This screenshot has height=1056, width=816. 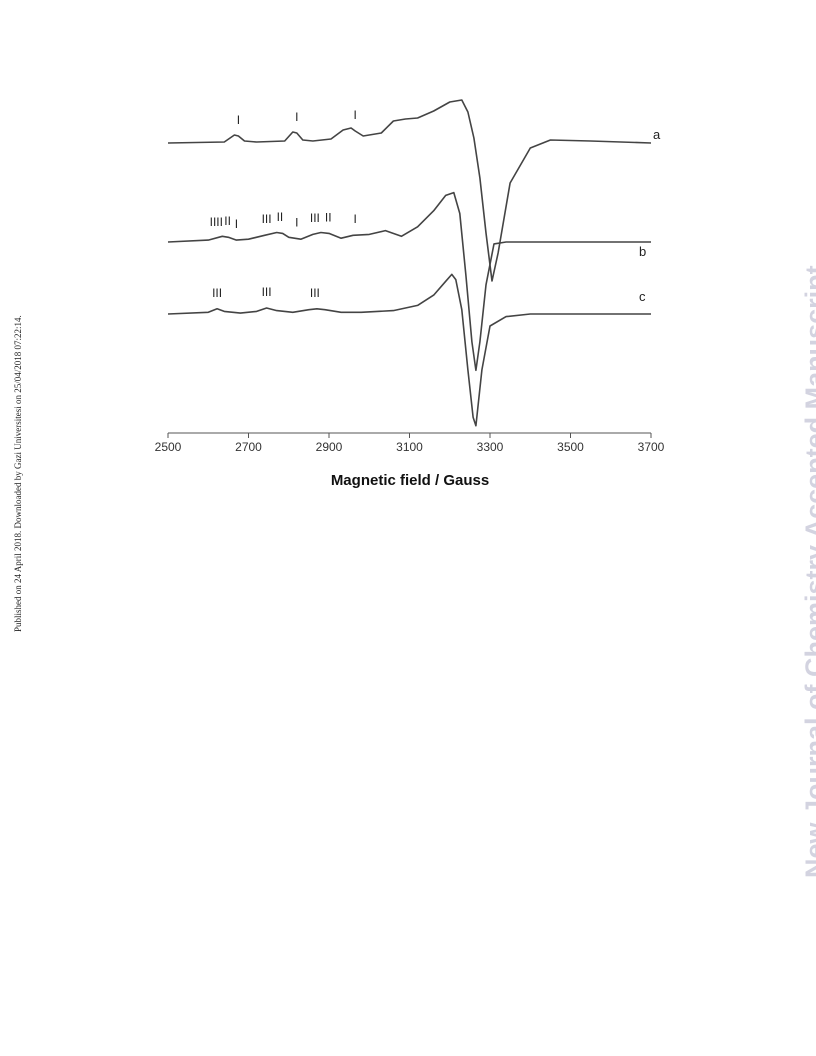 I want to click on trace-label-c: c, so click(x=642, y=296).